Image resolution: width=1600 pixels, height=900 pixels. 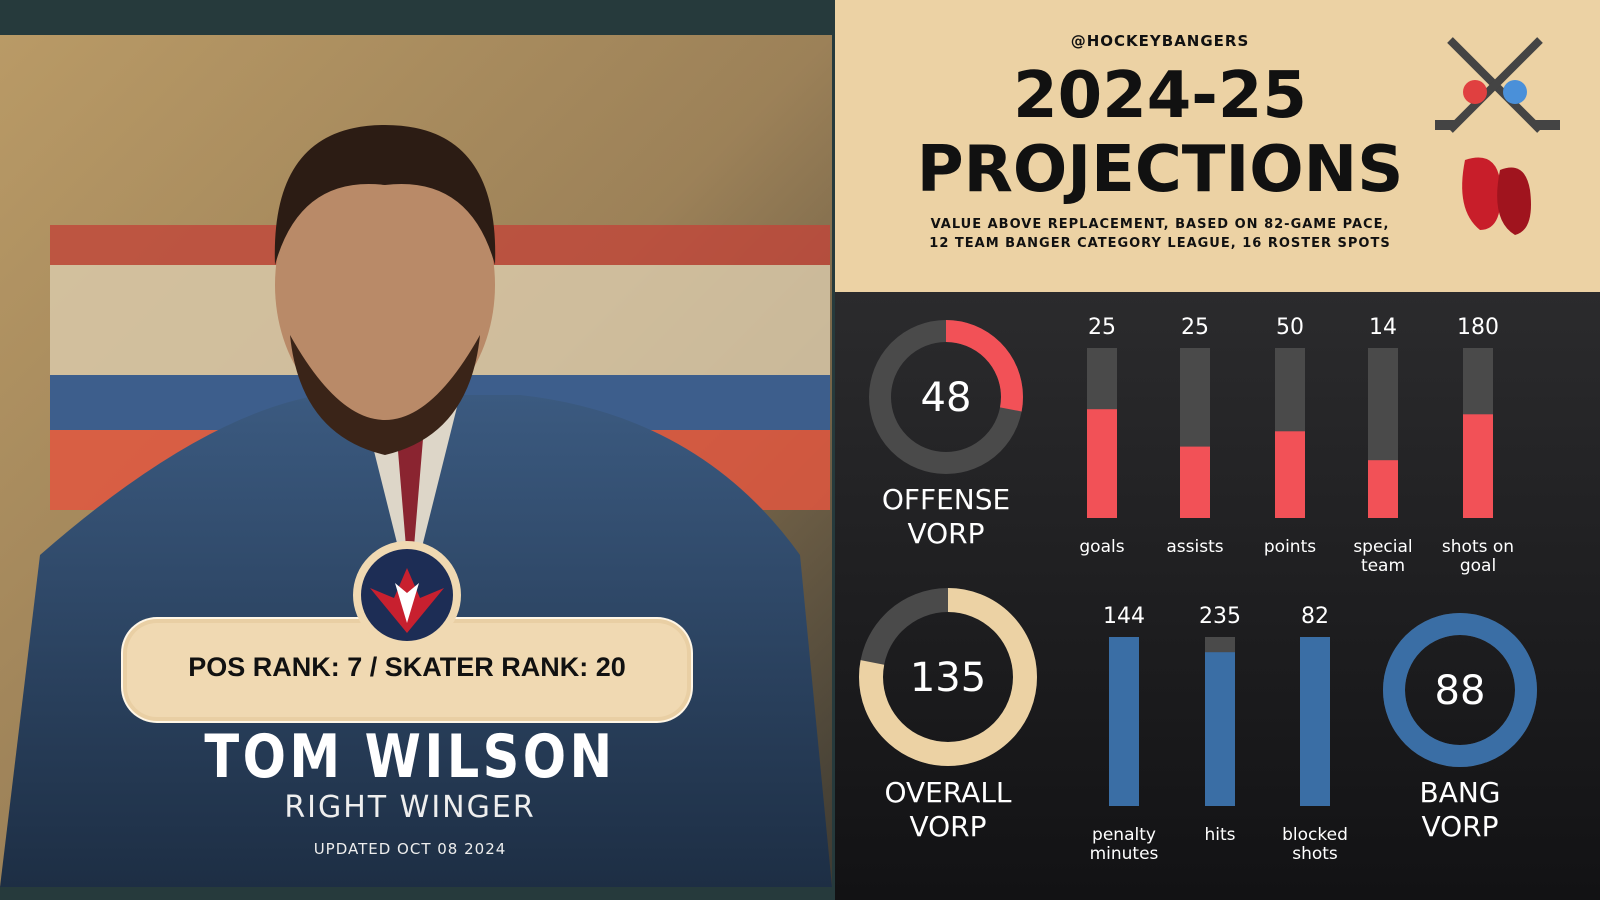 What do you see at coordinates (410, 757) in the screenshot?
I see `player-name: TOM WILSON` at bounding box center [410, 757].